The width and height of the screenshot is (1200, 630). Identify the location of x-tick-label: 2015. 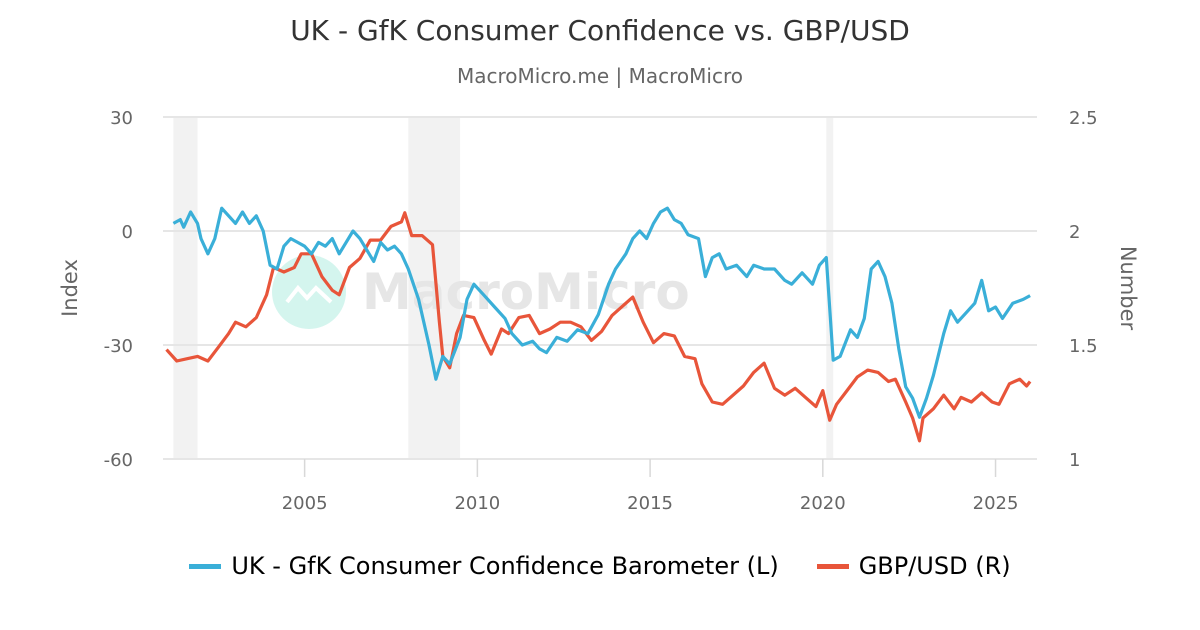
(650, 503).